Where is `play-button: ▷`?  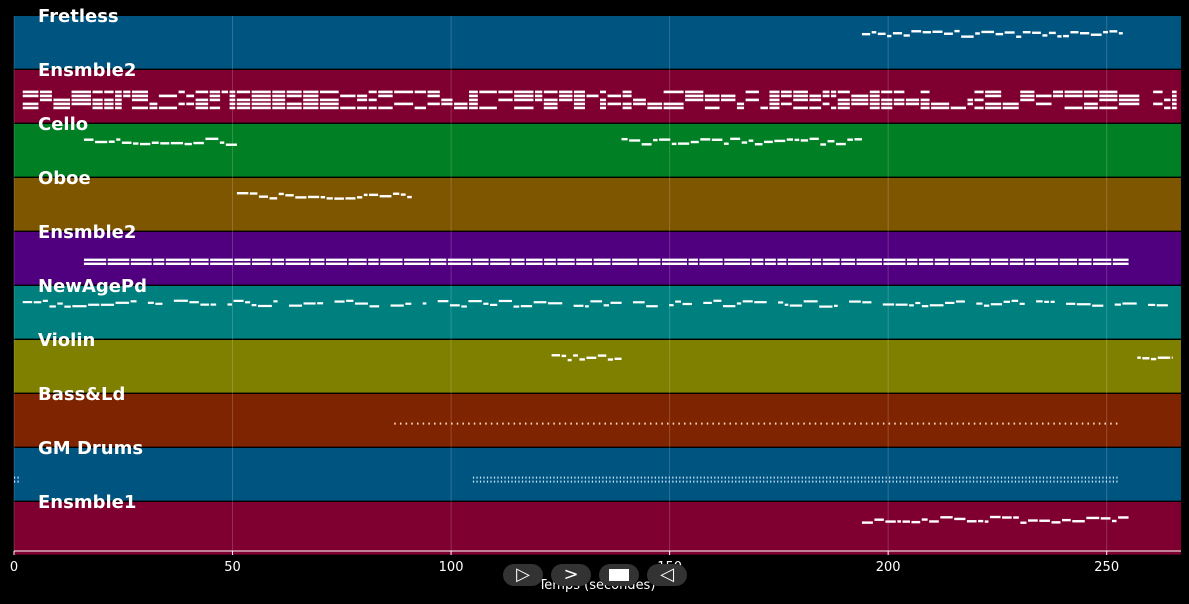 play-button: ▷ is located at coordinates (523, 575).